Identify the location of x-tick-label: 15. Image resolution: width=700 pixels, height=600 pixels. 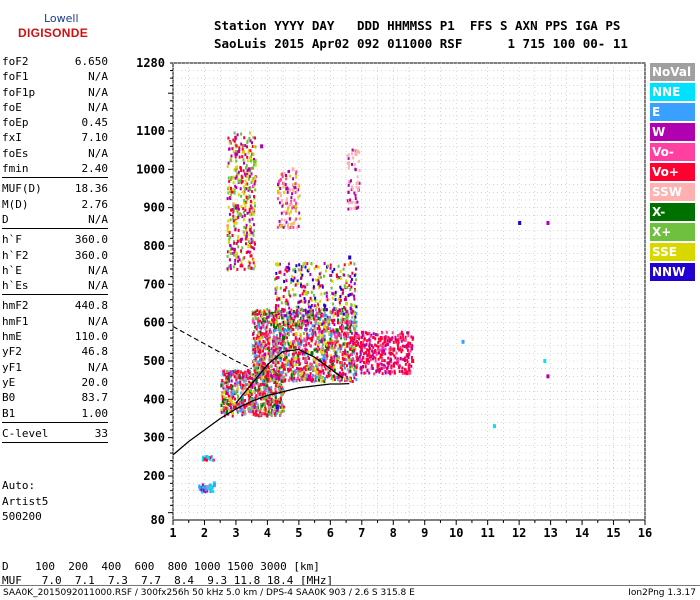
(613, 533).